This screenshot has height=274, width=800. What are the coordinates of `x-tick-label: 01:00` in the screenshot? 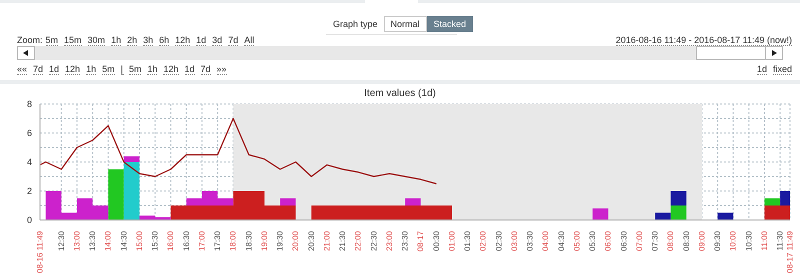 It's located at (451, 241).